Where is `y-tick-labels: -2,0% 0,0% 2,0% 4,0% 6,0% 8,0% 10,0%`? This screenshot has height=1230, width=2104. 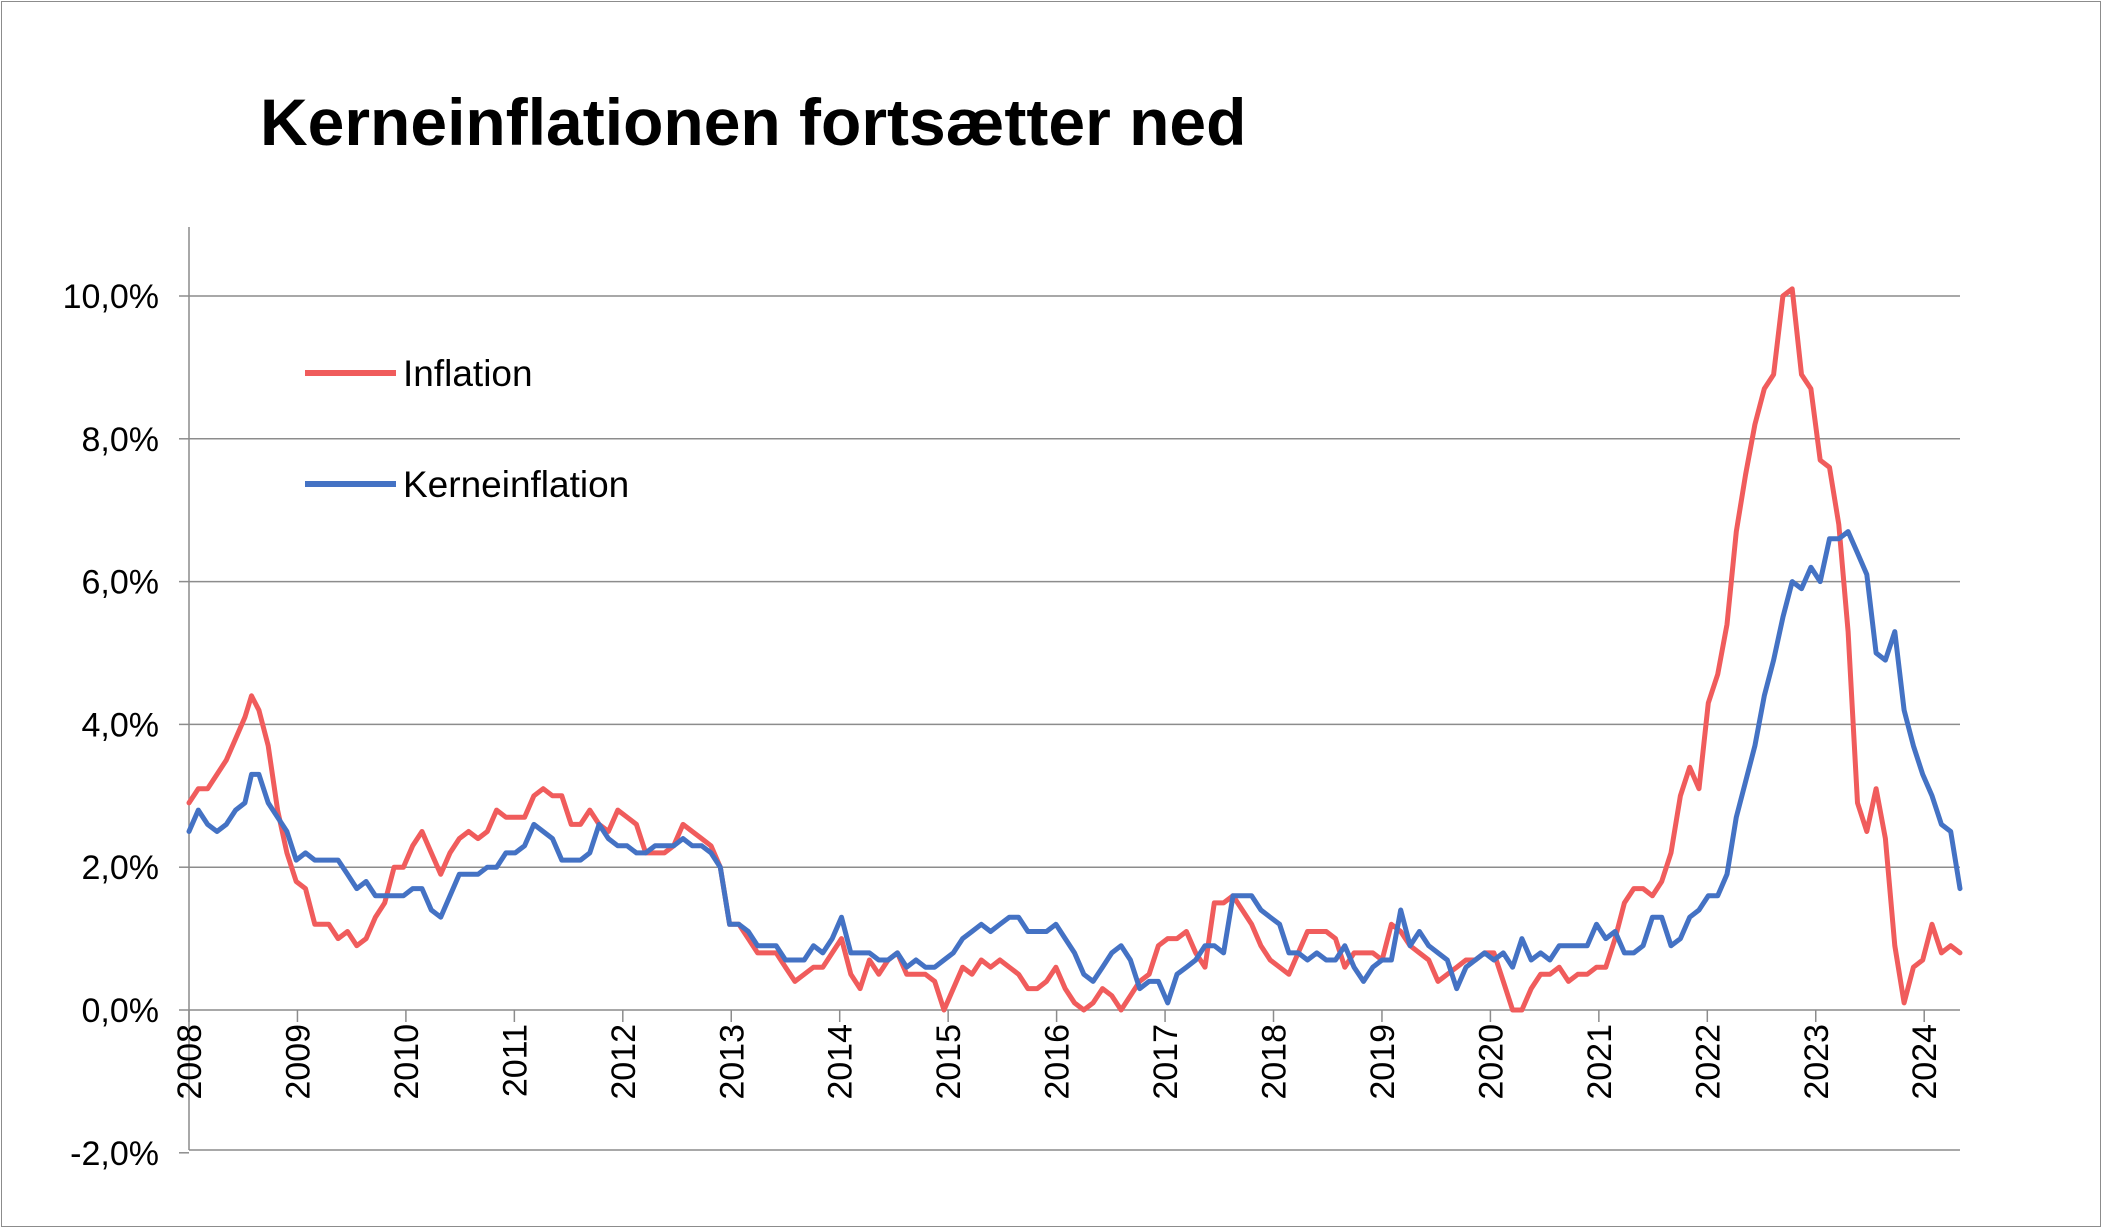 y-tick-labels: -2,0% 0,0% 2,0% 4,0% 6,0% 8,0% 10,0% is located at coordinates (111, 725).